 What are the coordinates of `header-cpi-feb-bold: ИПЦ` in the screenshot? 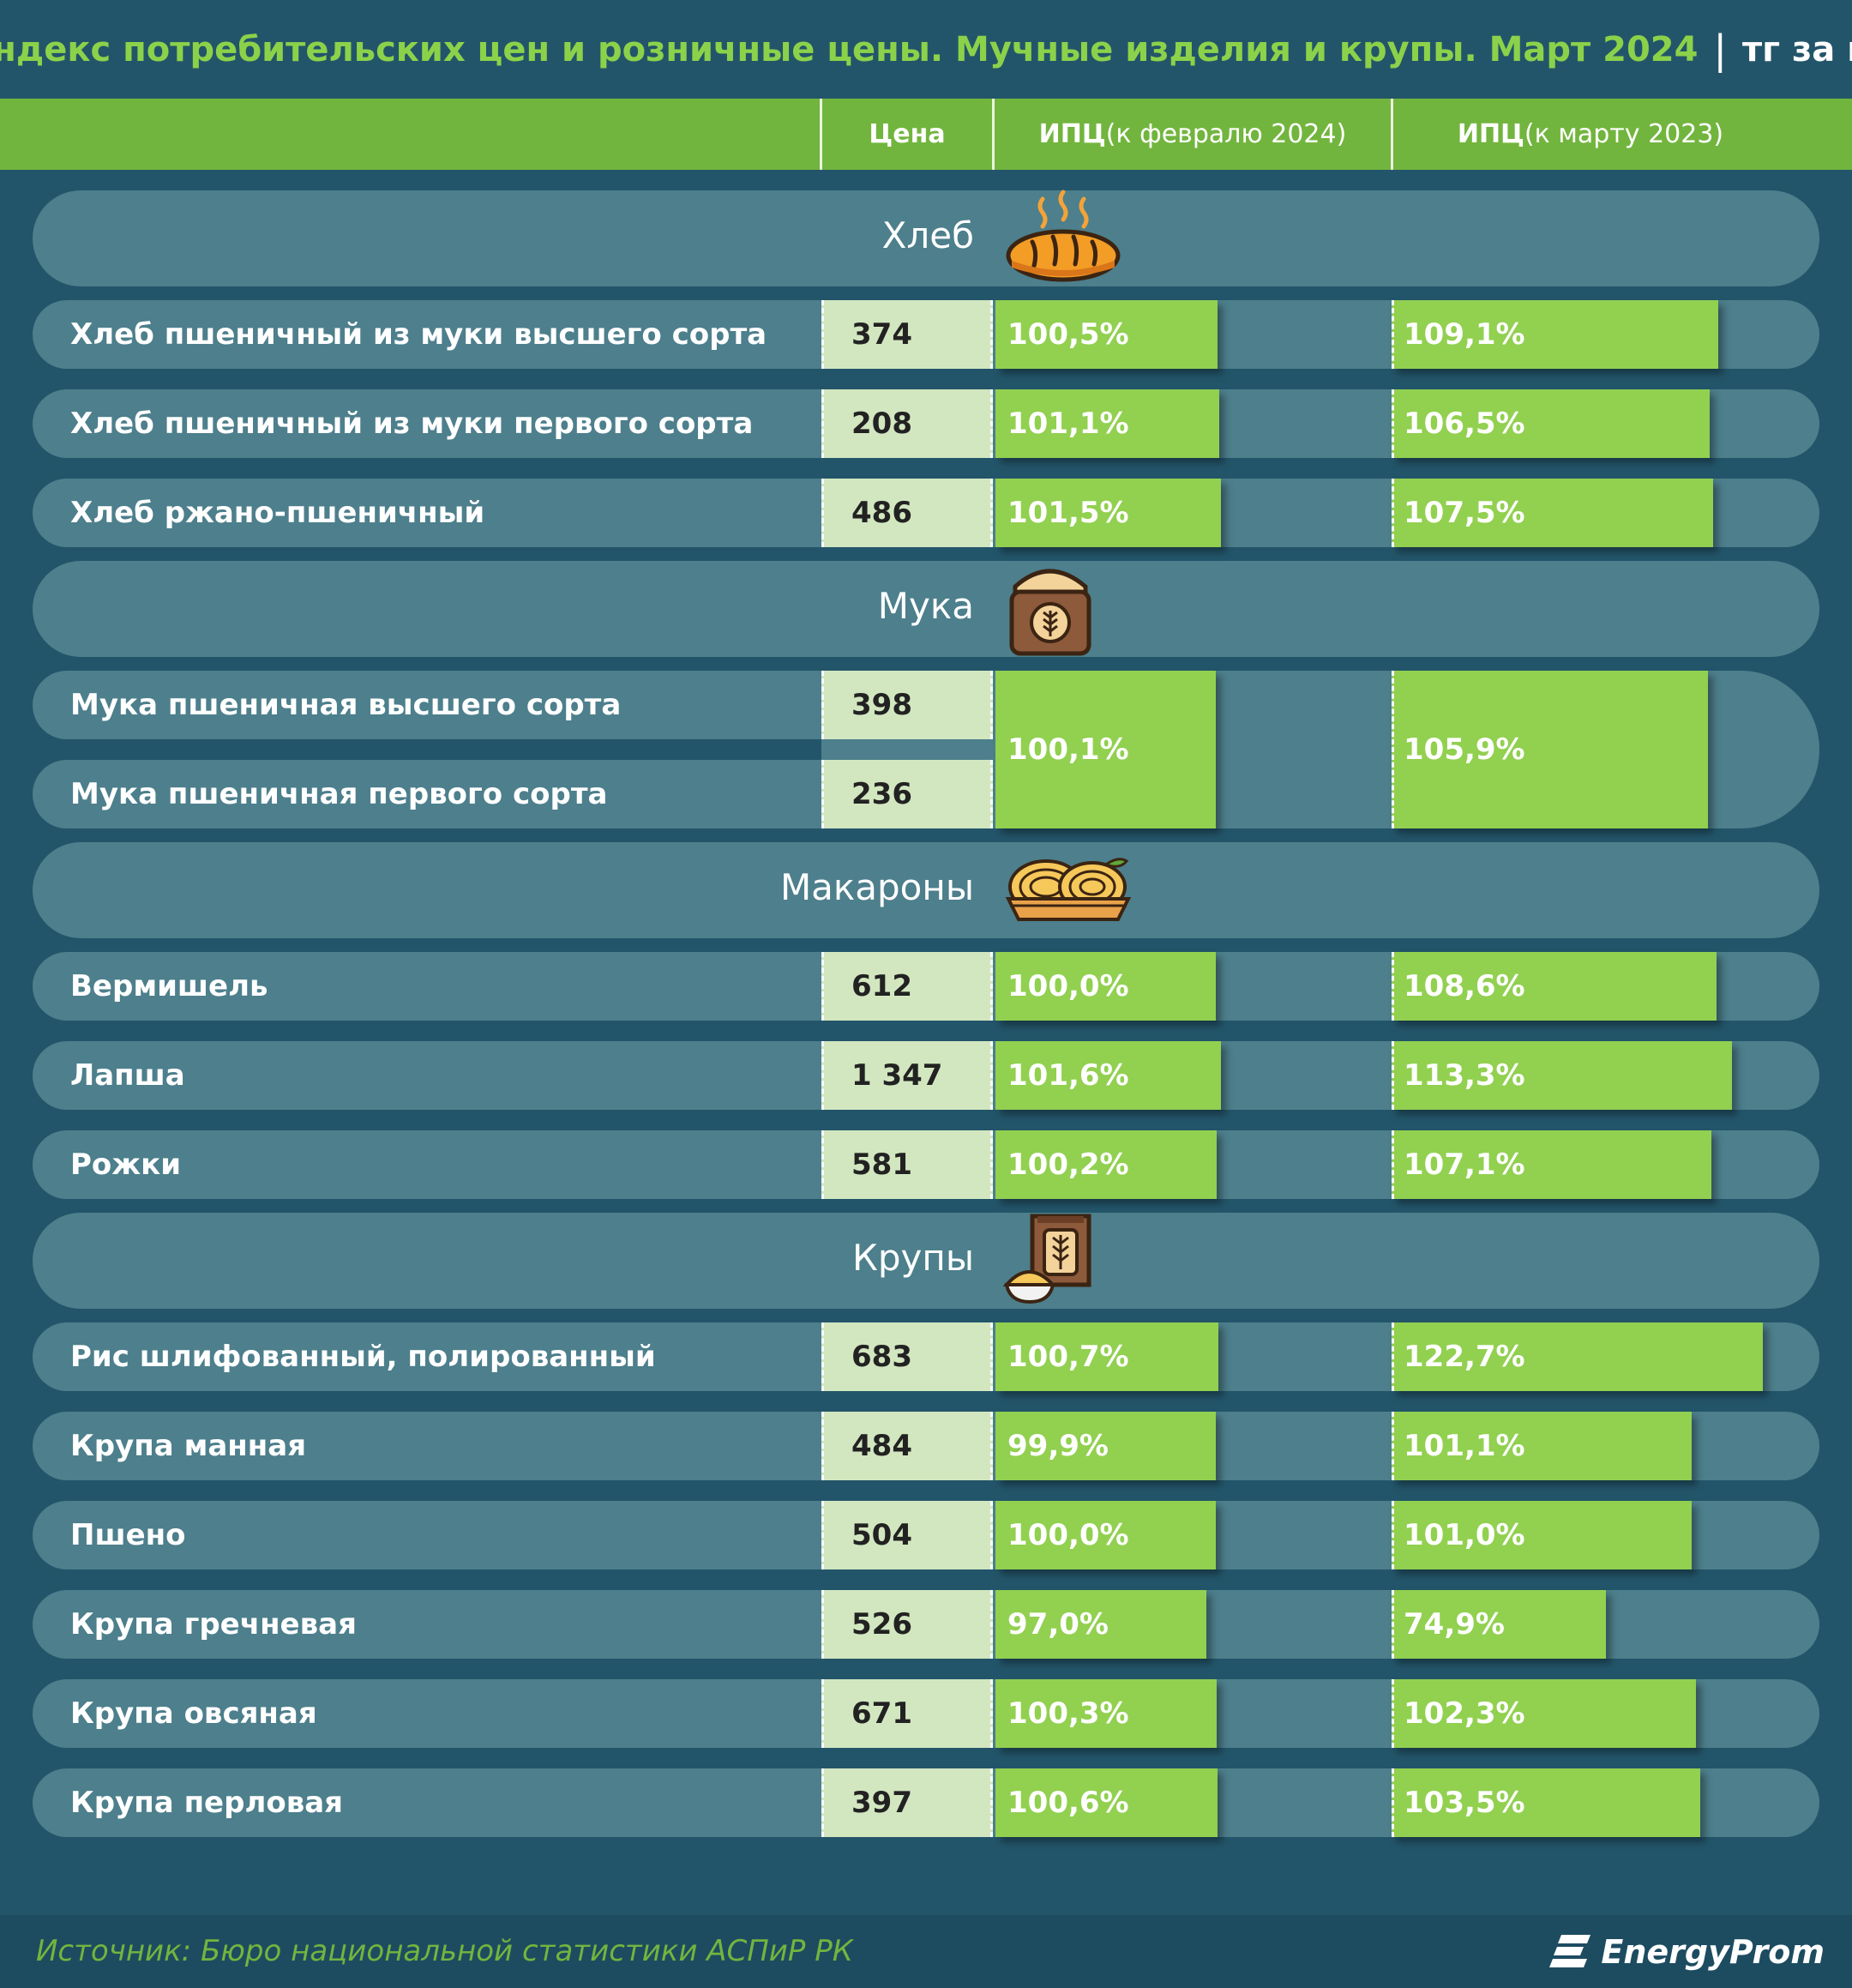 It's located at (1072, 134).